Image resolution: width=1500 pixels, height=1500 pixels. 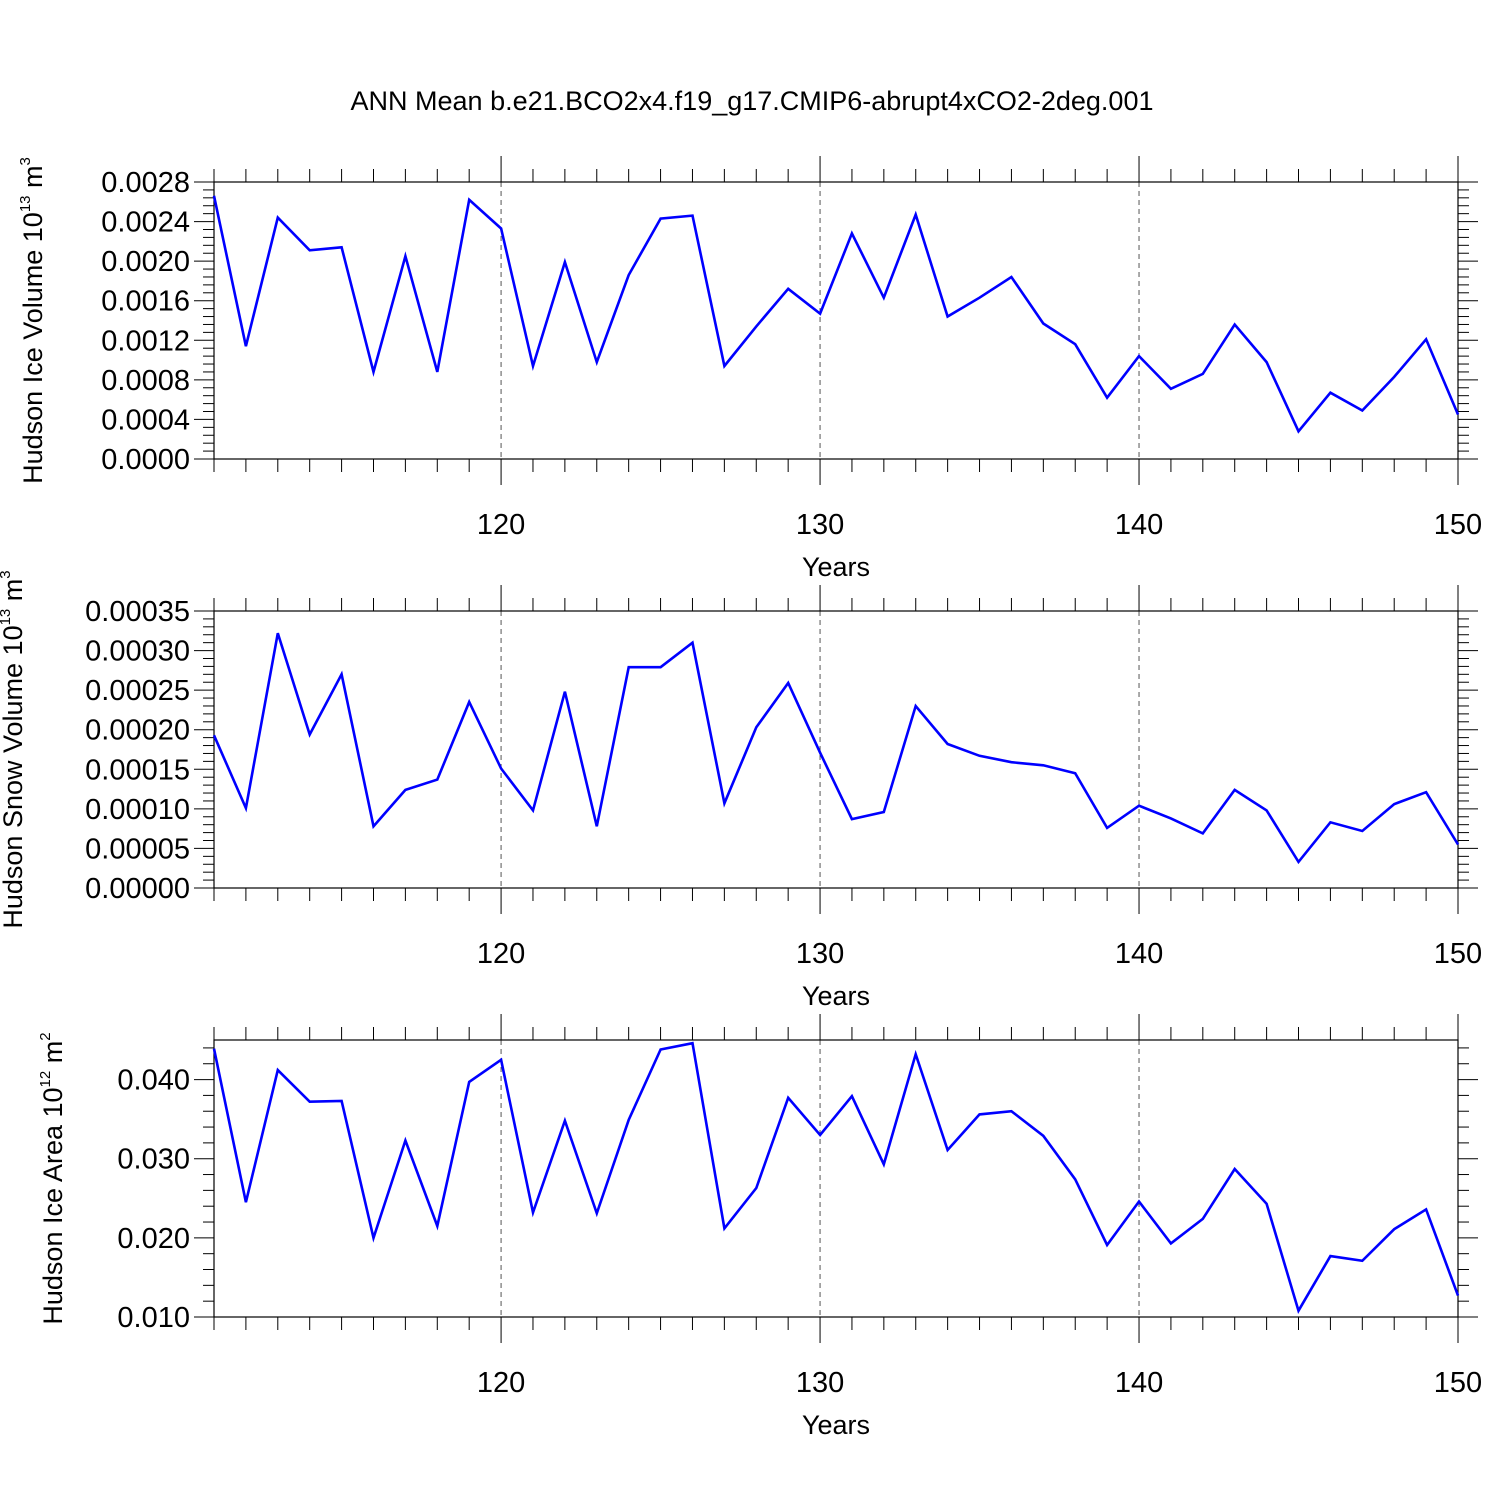 What do you see at coordinates (137, 770) in the screenshot?
I see `y-tick-label: 0.00015` at bounding box center [137, 770].